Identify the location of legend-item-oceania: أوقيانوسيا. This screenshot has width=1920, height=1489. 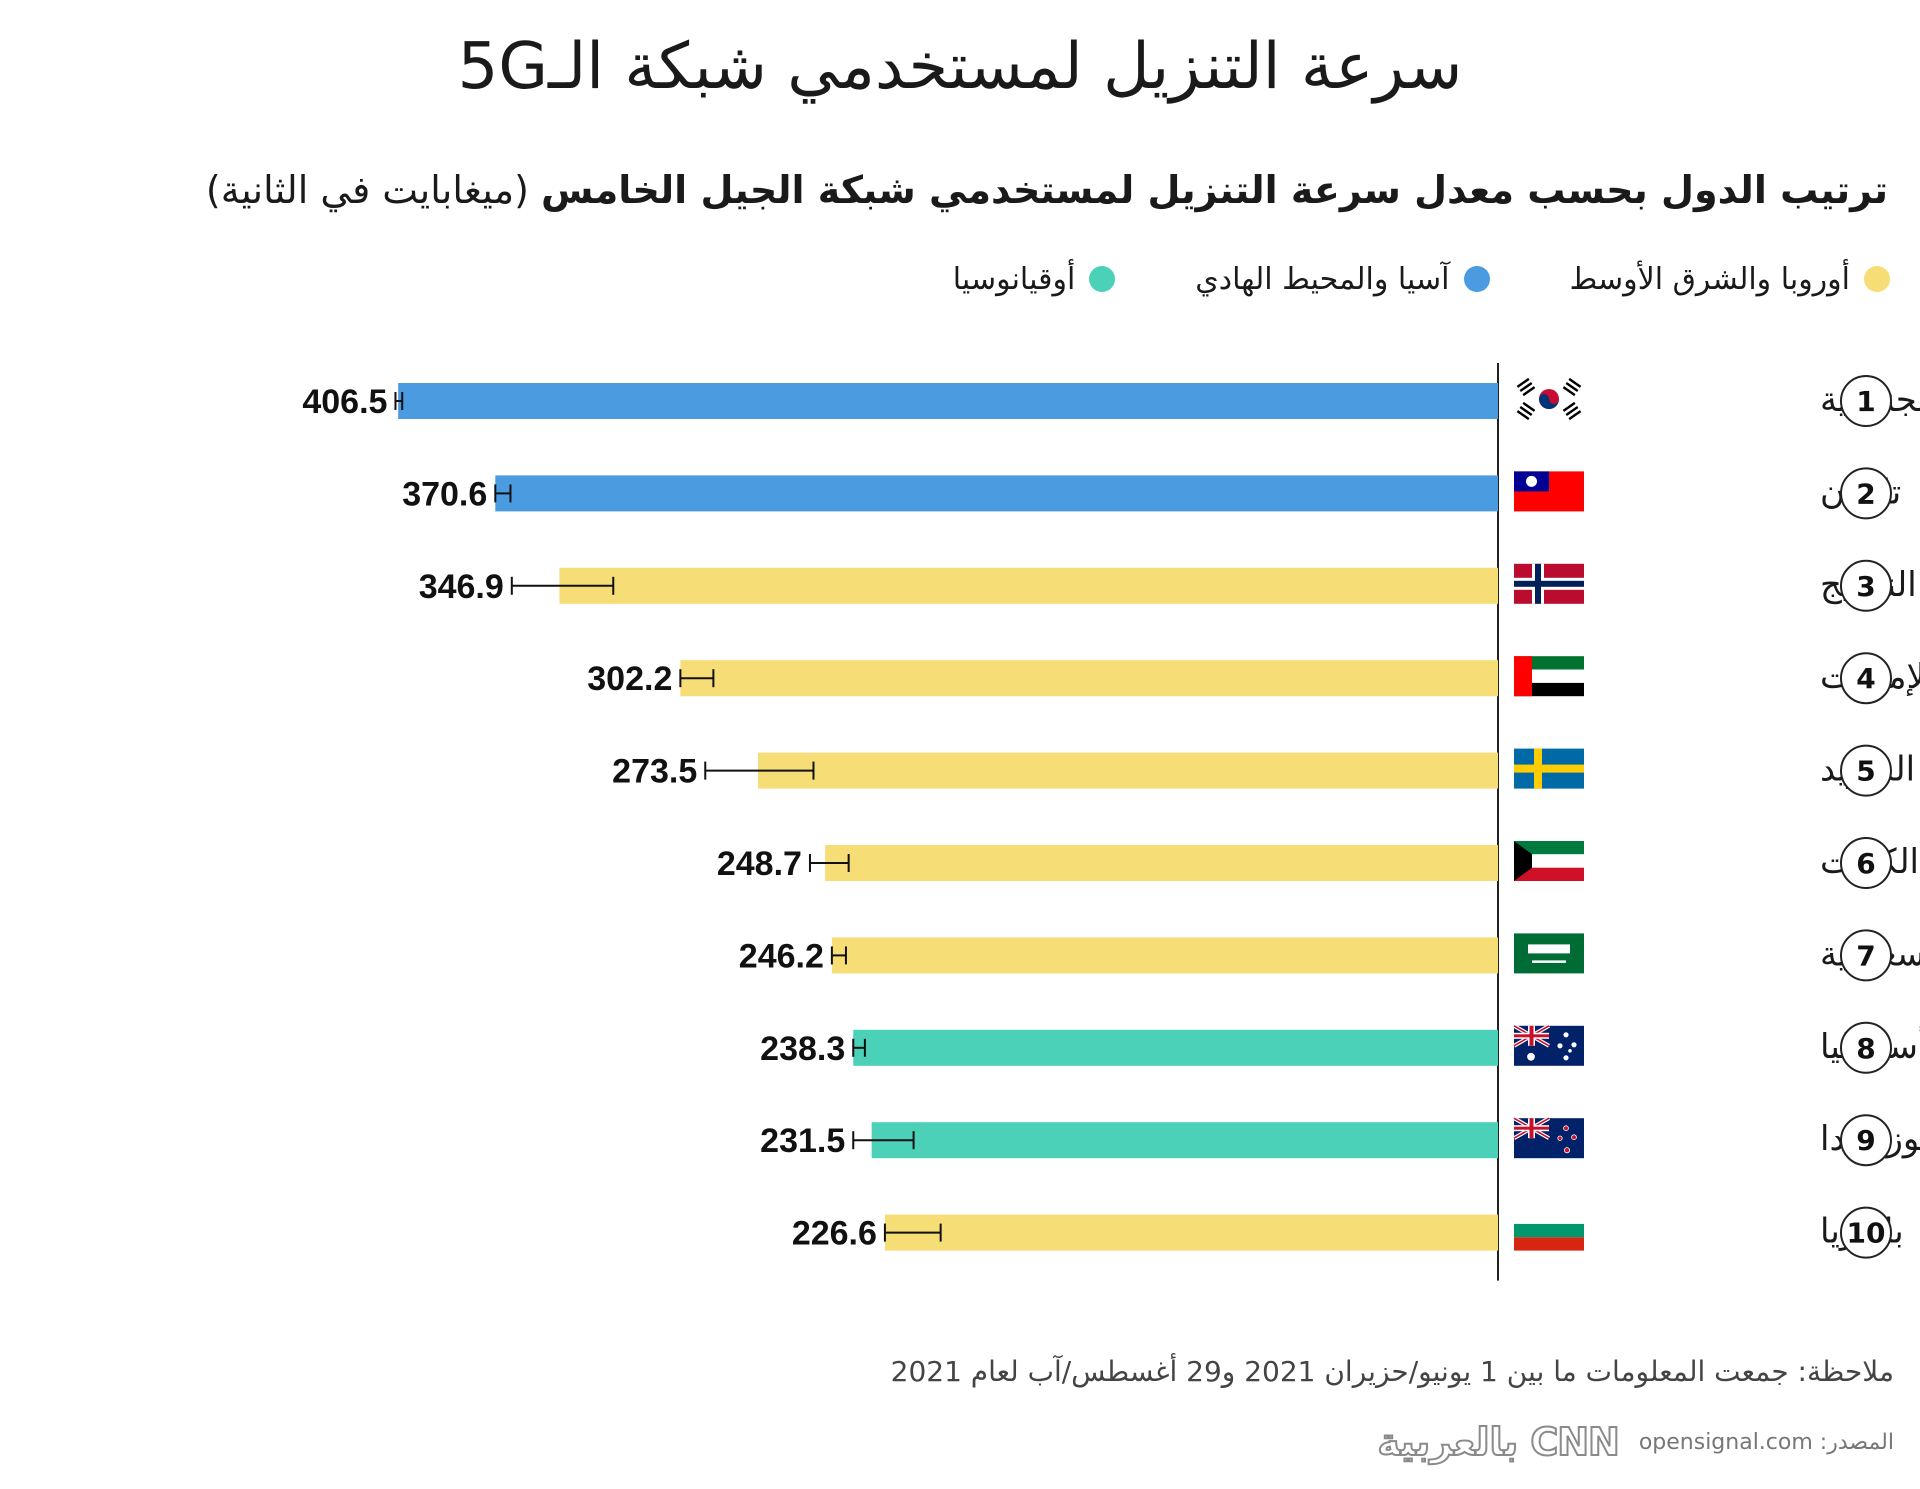
(1034, 279).